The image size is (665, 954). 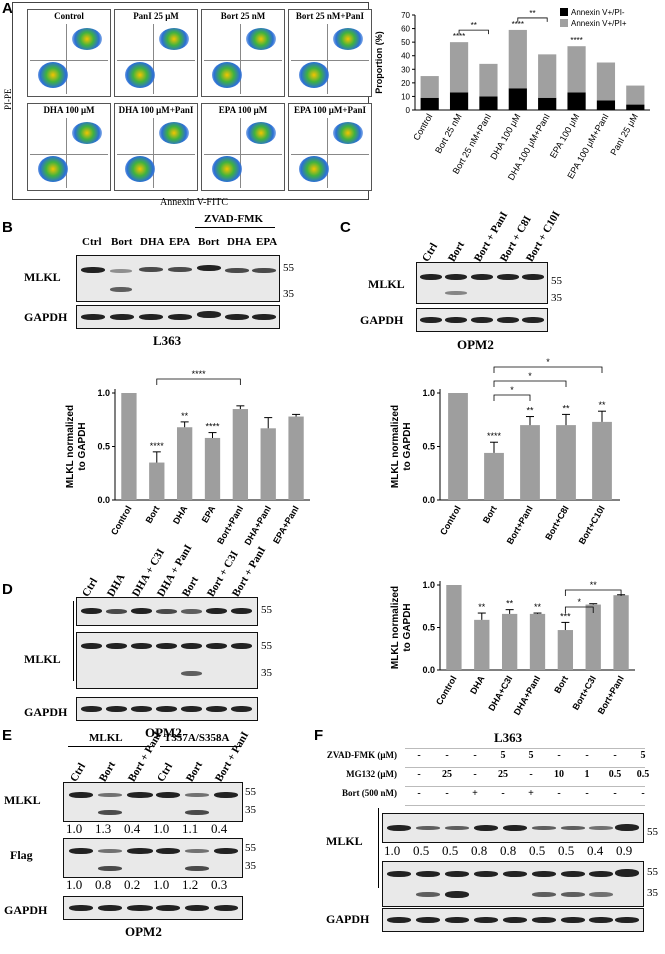 What do you see at coordinates (243, 147) in the screenshot?
I see `flow-plot: EPA 100 μM` at bounding box center [243, 147].